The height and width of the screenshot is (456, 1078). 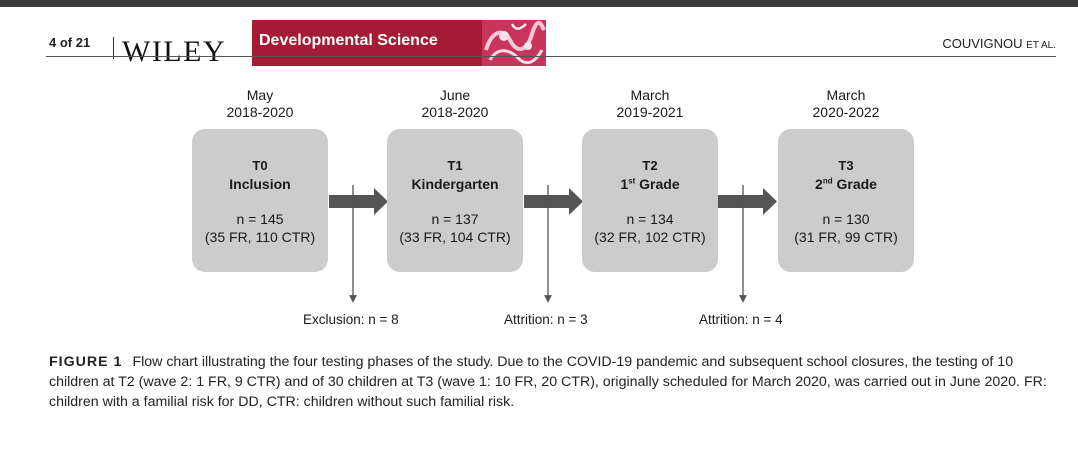 I want to click on author-name: COUVIGNOU, so click(x=982, y=43).